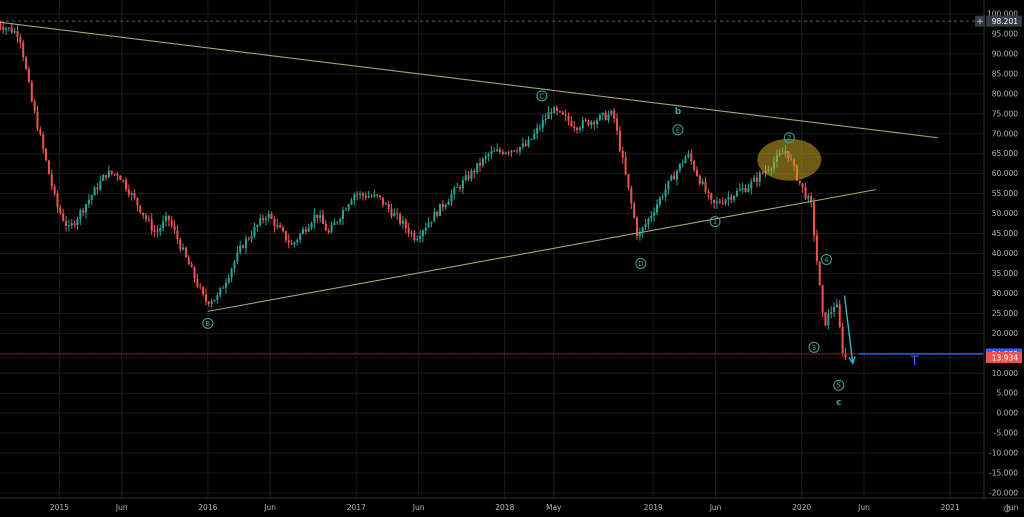 Image resolution: width=1024 pixels, height=517 pixels. Describe the element at coordinates (1005, 333) in the screenshot. I see `y-tick-label: 20.000` at that location.